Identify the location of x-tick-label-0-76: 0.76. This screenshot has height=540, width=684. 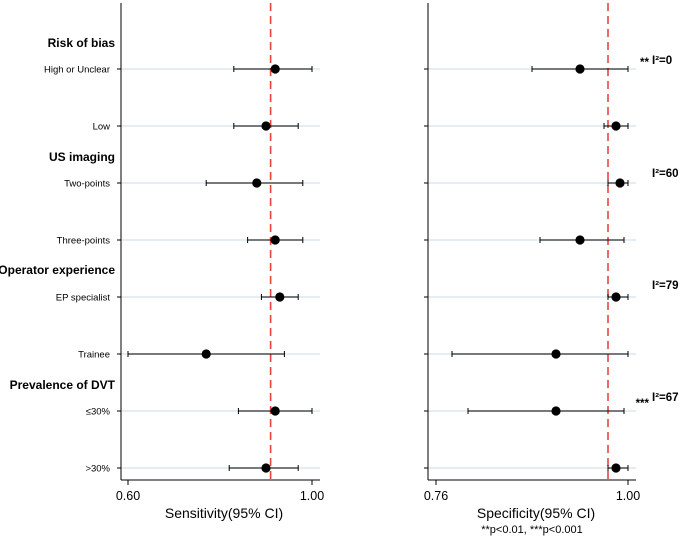
(436, 496).